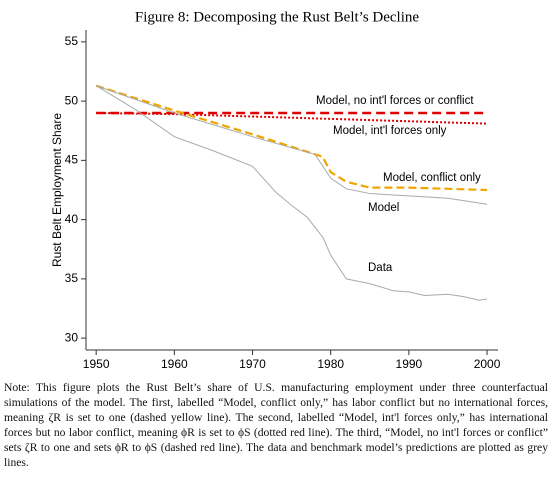 The height and width of the screenshot is (478, 554). What do you see at coordinates (57, 190) in the screenshot?
I see `y-axis-label: Rust Belt Employment Share` at bounding box center [57, 190].